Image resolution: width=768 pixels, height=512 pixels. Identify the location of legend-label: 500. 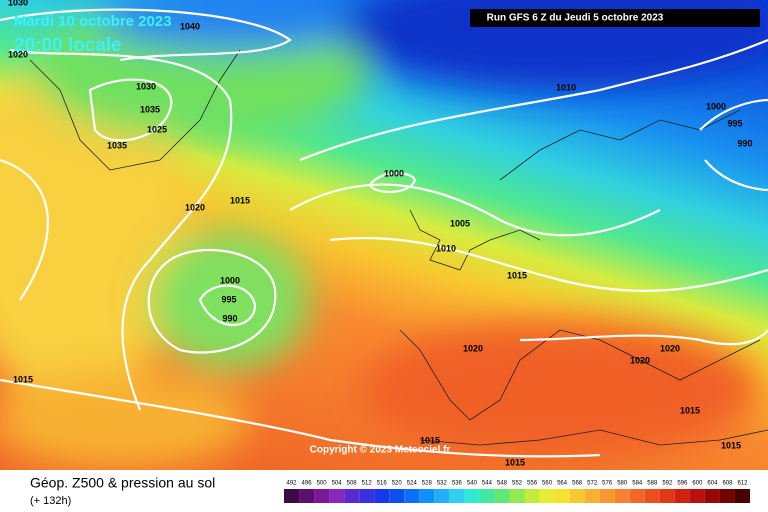
(322, 484).